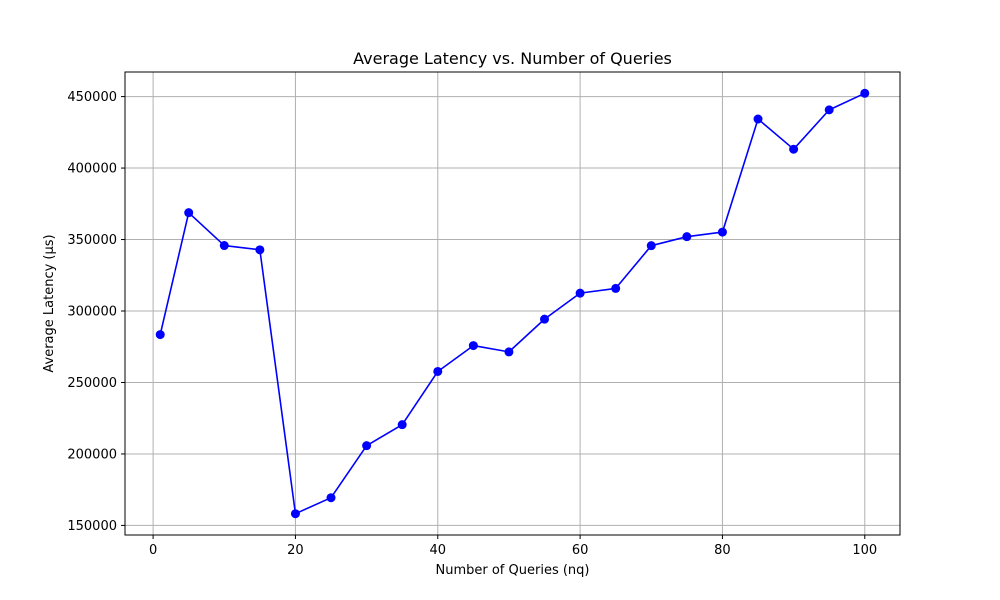 The height and width of the screenshot is (600, 1000). Describe the element at coordinates (92, 526) in the screenshot. I see `y-tick-label: 150000` at that location.